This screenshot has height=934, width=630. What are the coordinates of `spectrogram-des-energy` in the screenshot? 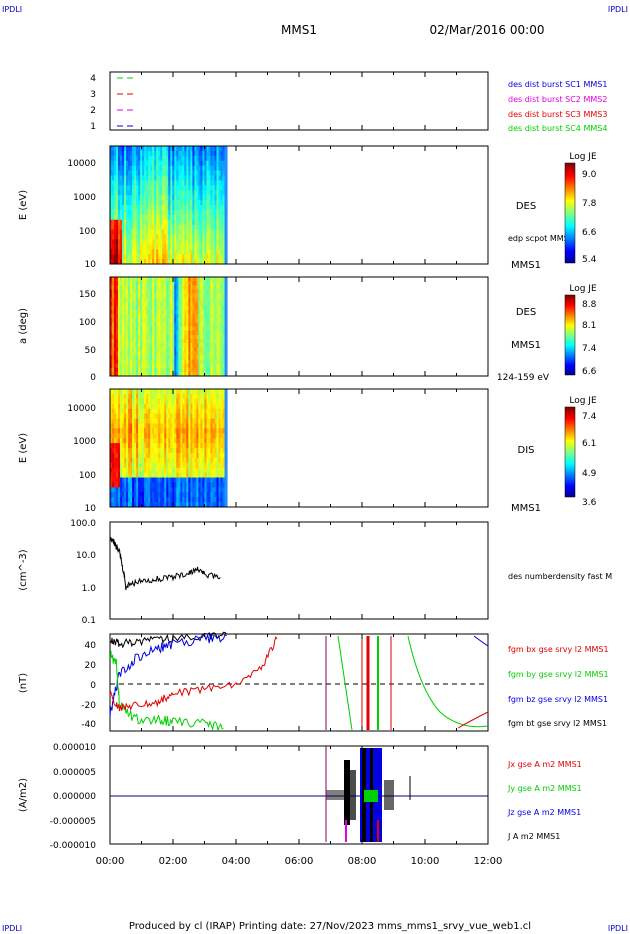 It's located at (169, 205).